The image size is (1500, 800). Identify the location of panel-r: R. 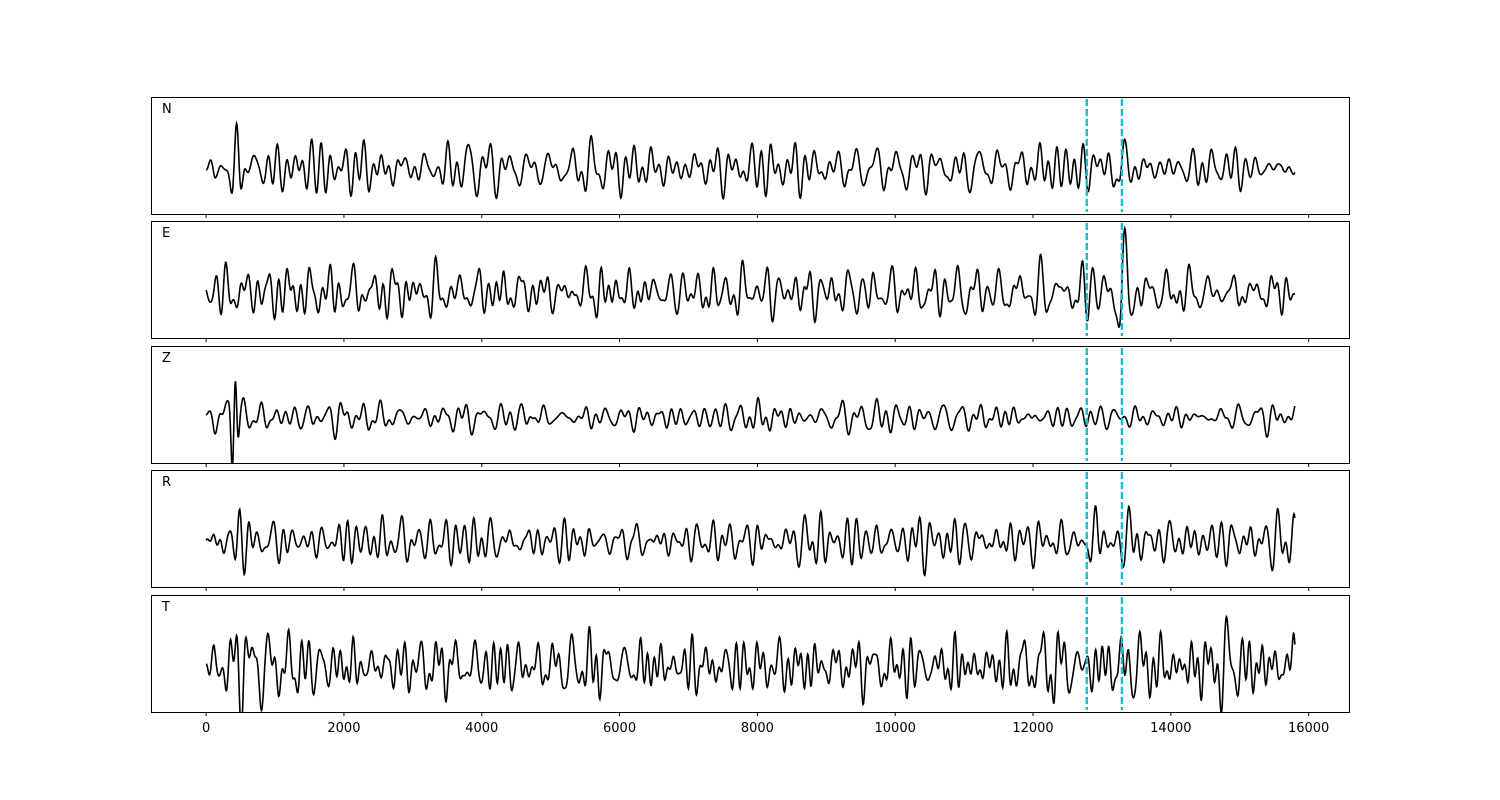
(750, 530).